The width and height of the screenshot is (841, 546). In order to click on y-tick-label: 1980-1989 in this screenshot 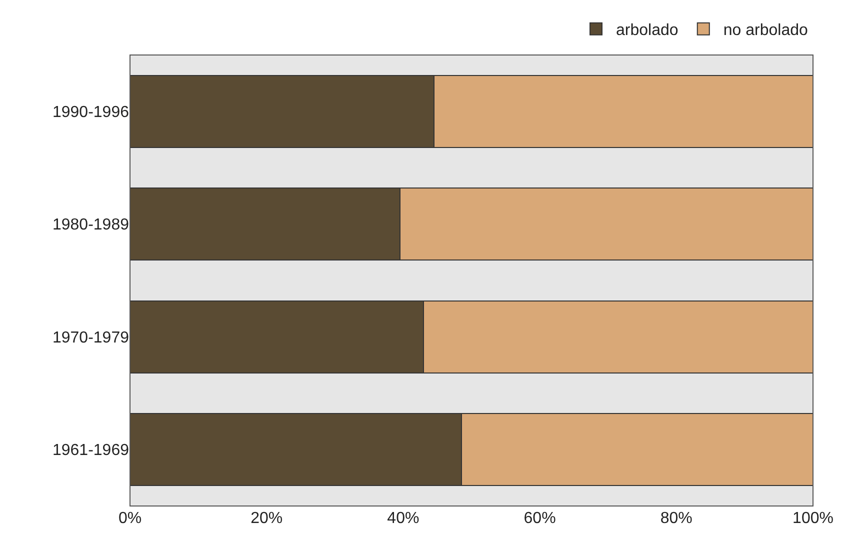, I will do `click(91, 225)`.